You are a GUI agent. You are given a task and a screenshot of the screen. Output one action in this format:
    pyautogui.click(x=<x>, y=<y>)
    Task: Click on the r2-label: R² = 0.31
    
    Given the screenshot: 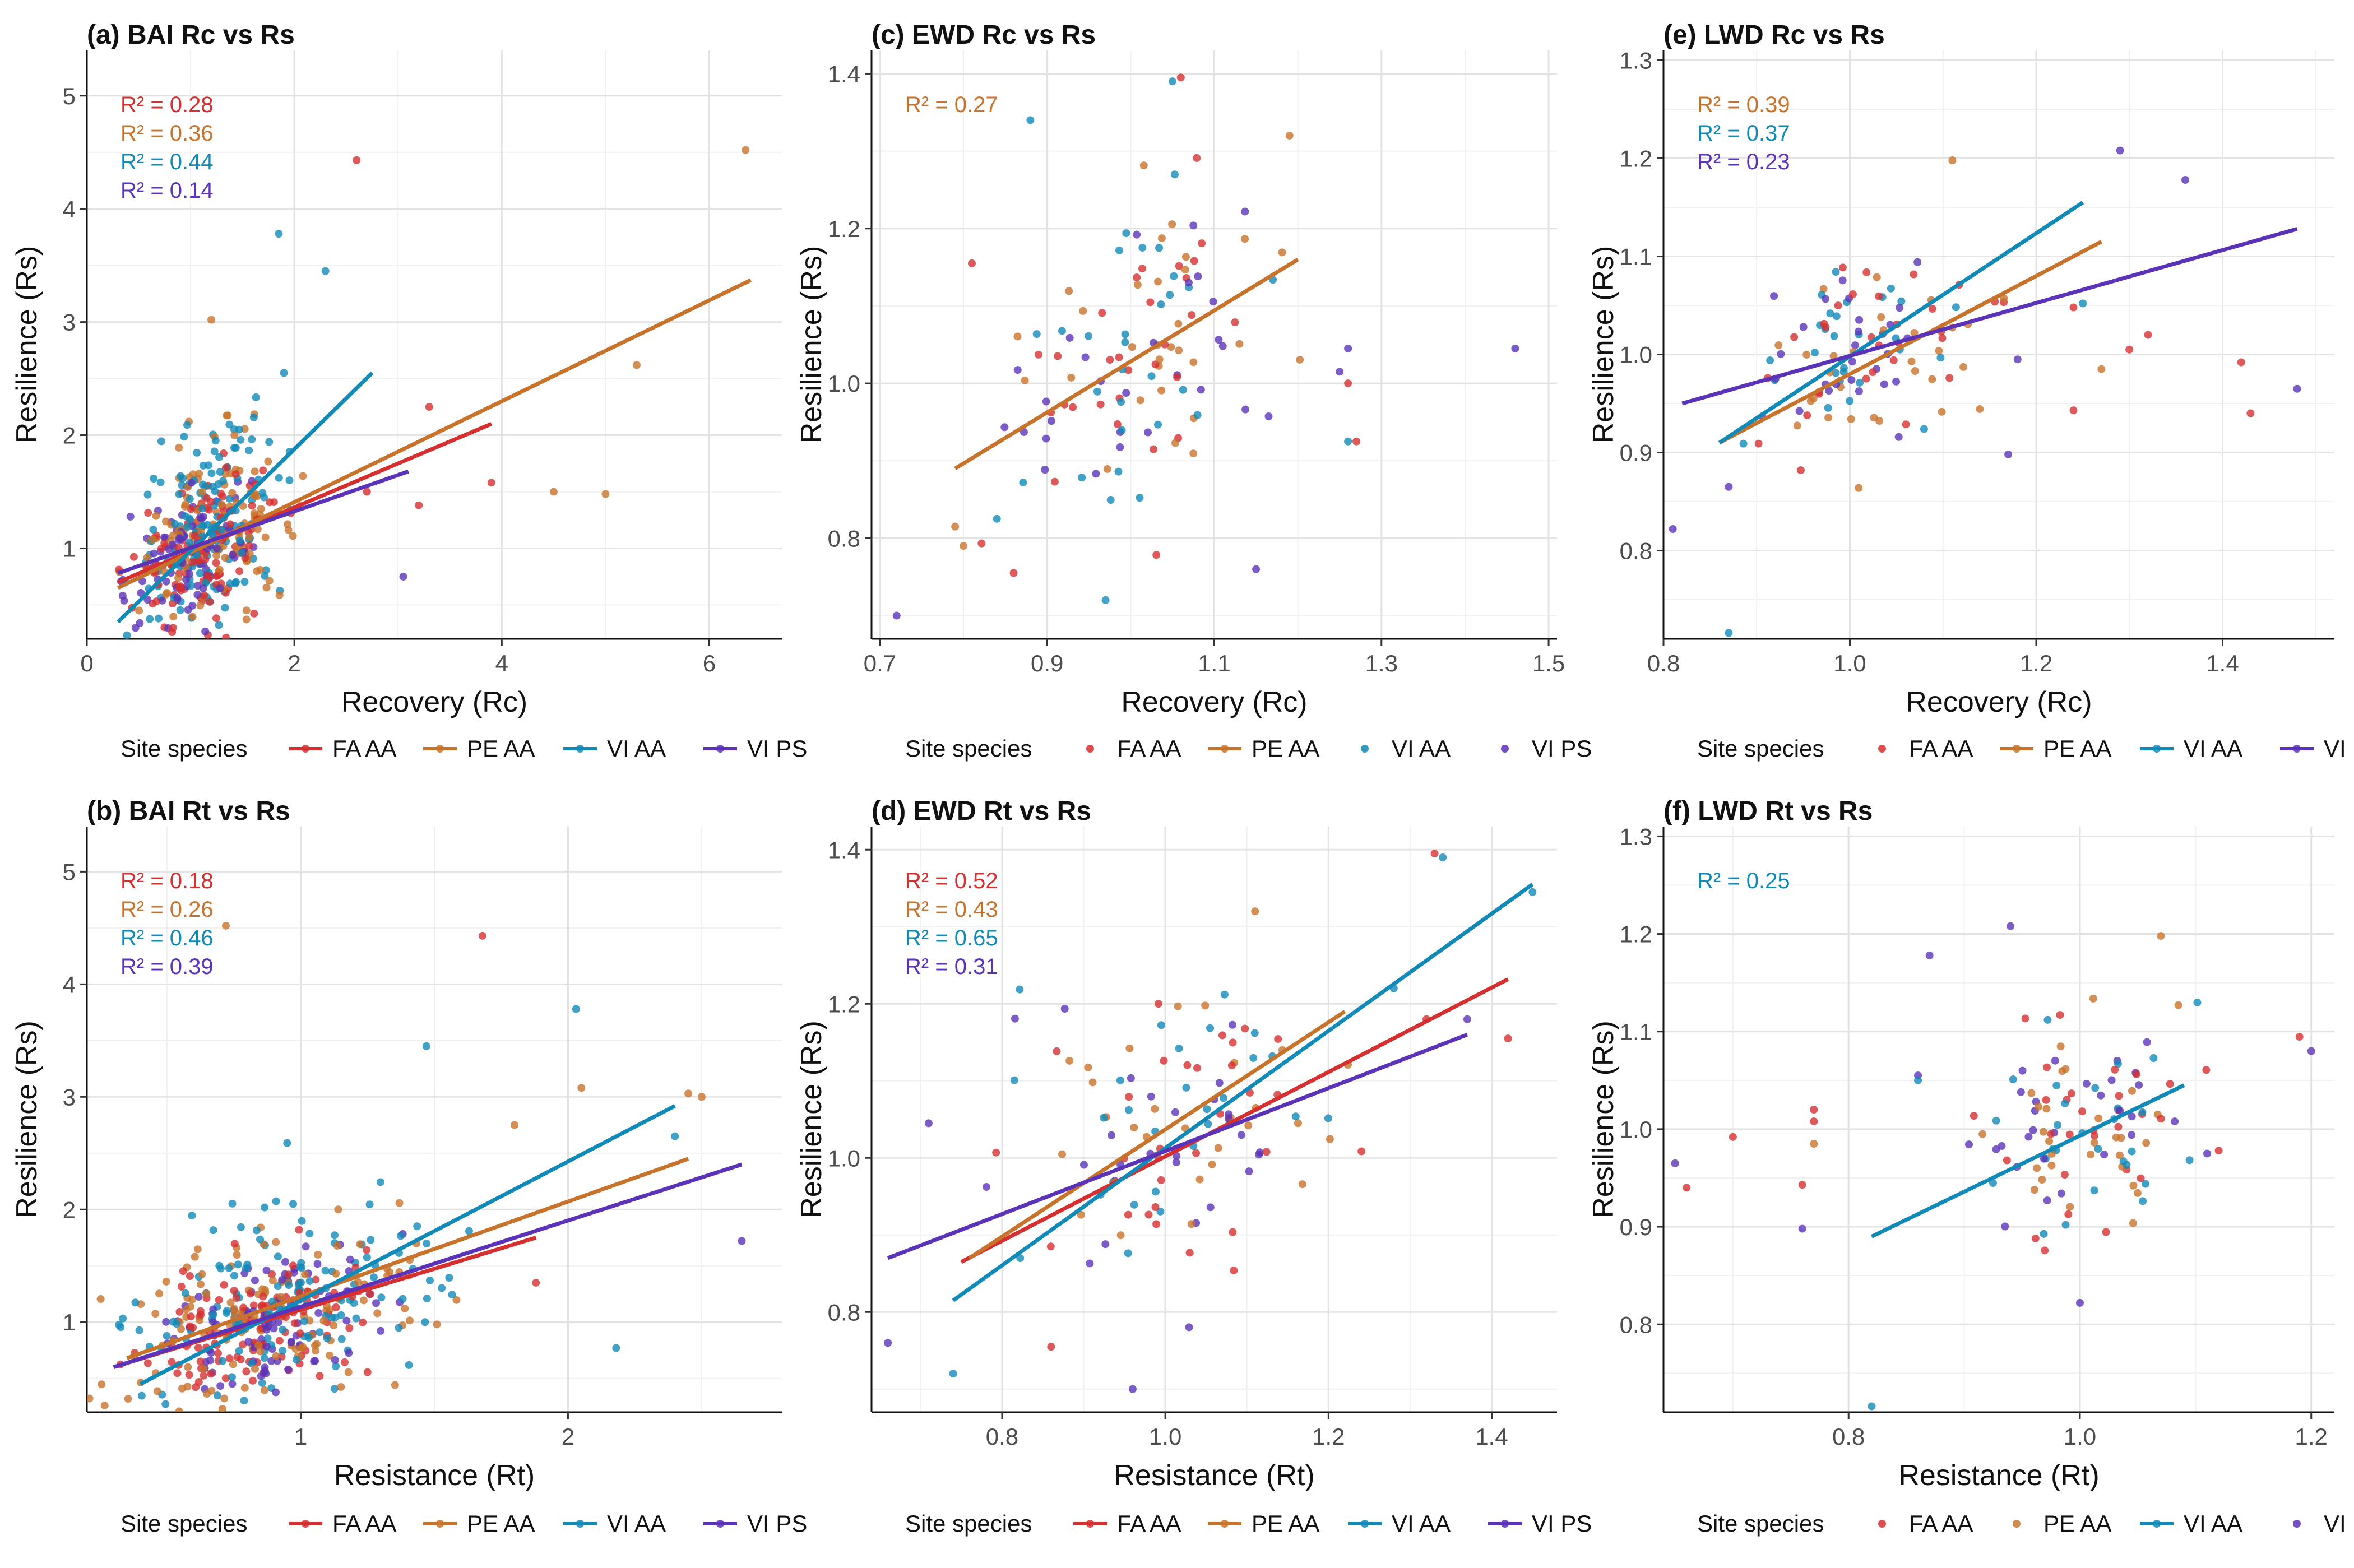 What is the action you would take?
    pyautogui.click(x=951, y=966)
    